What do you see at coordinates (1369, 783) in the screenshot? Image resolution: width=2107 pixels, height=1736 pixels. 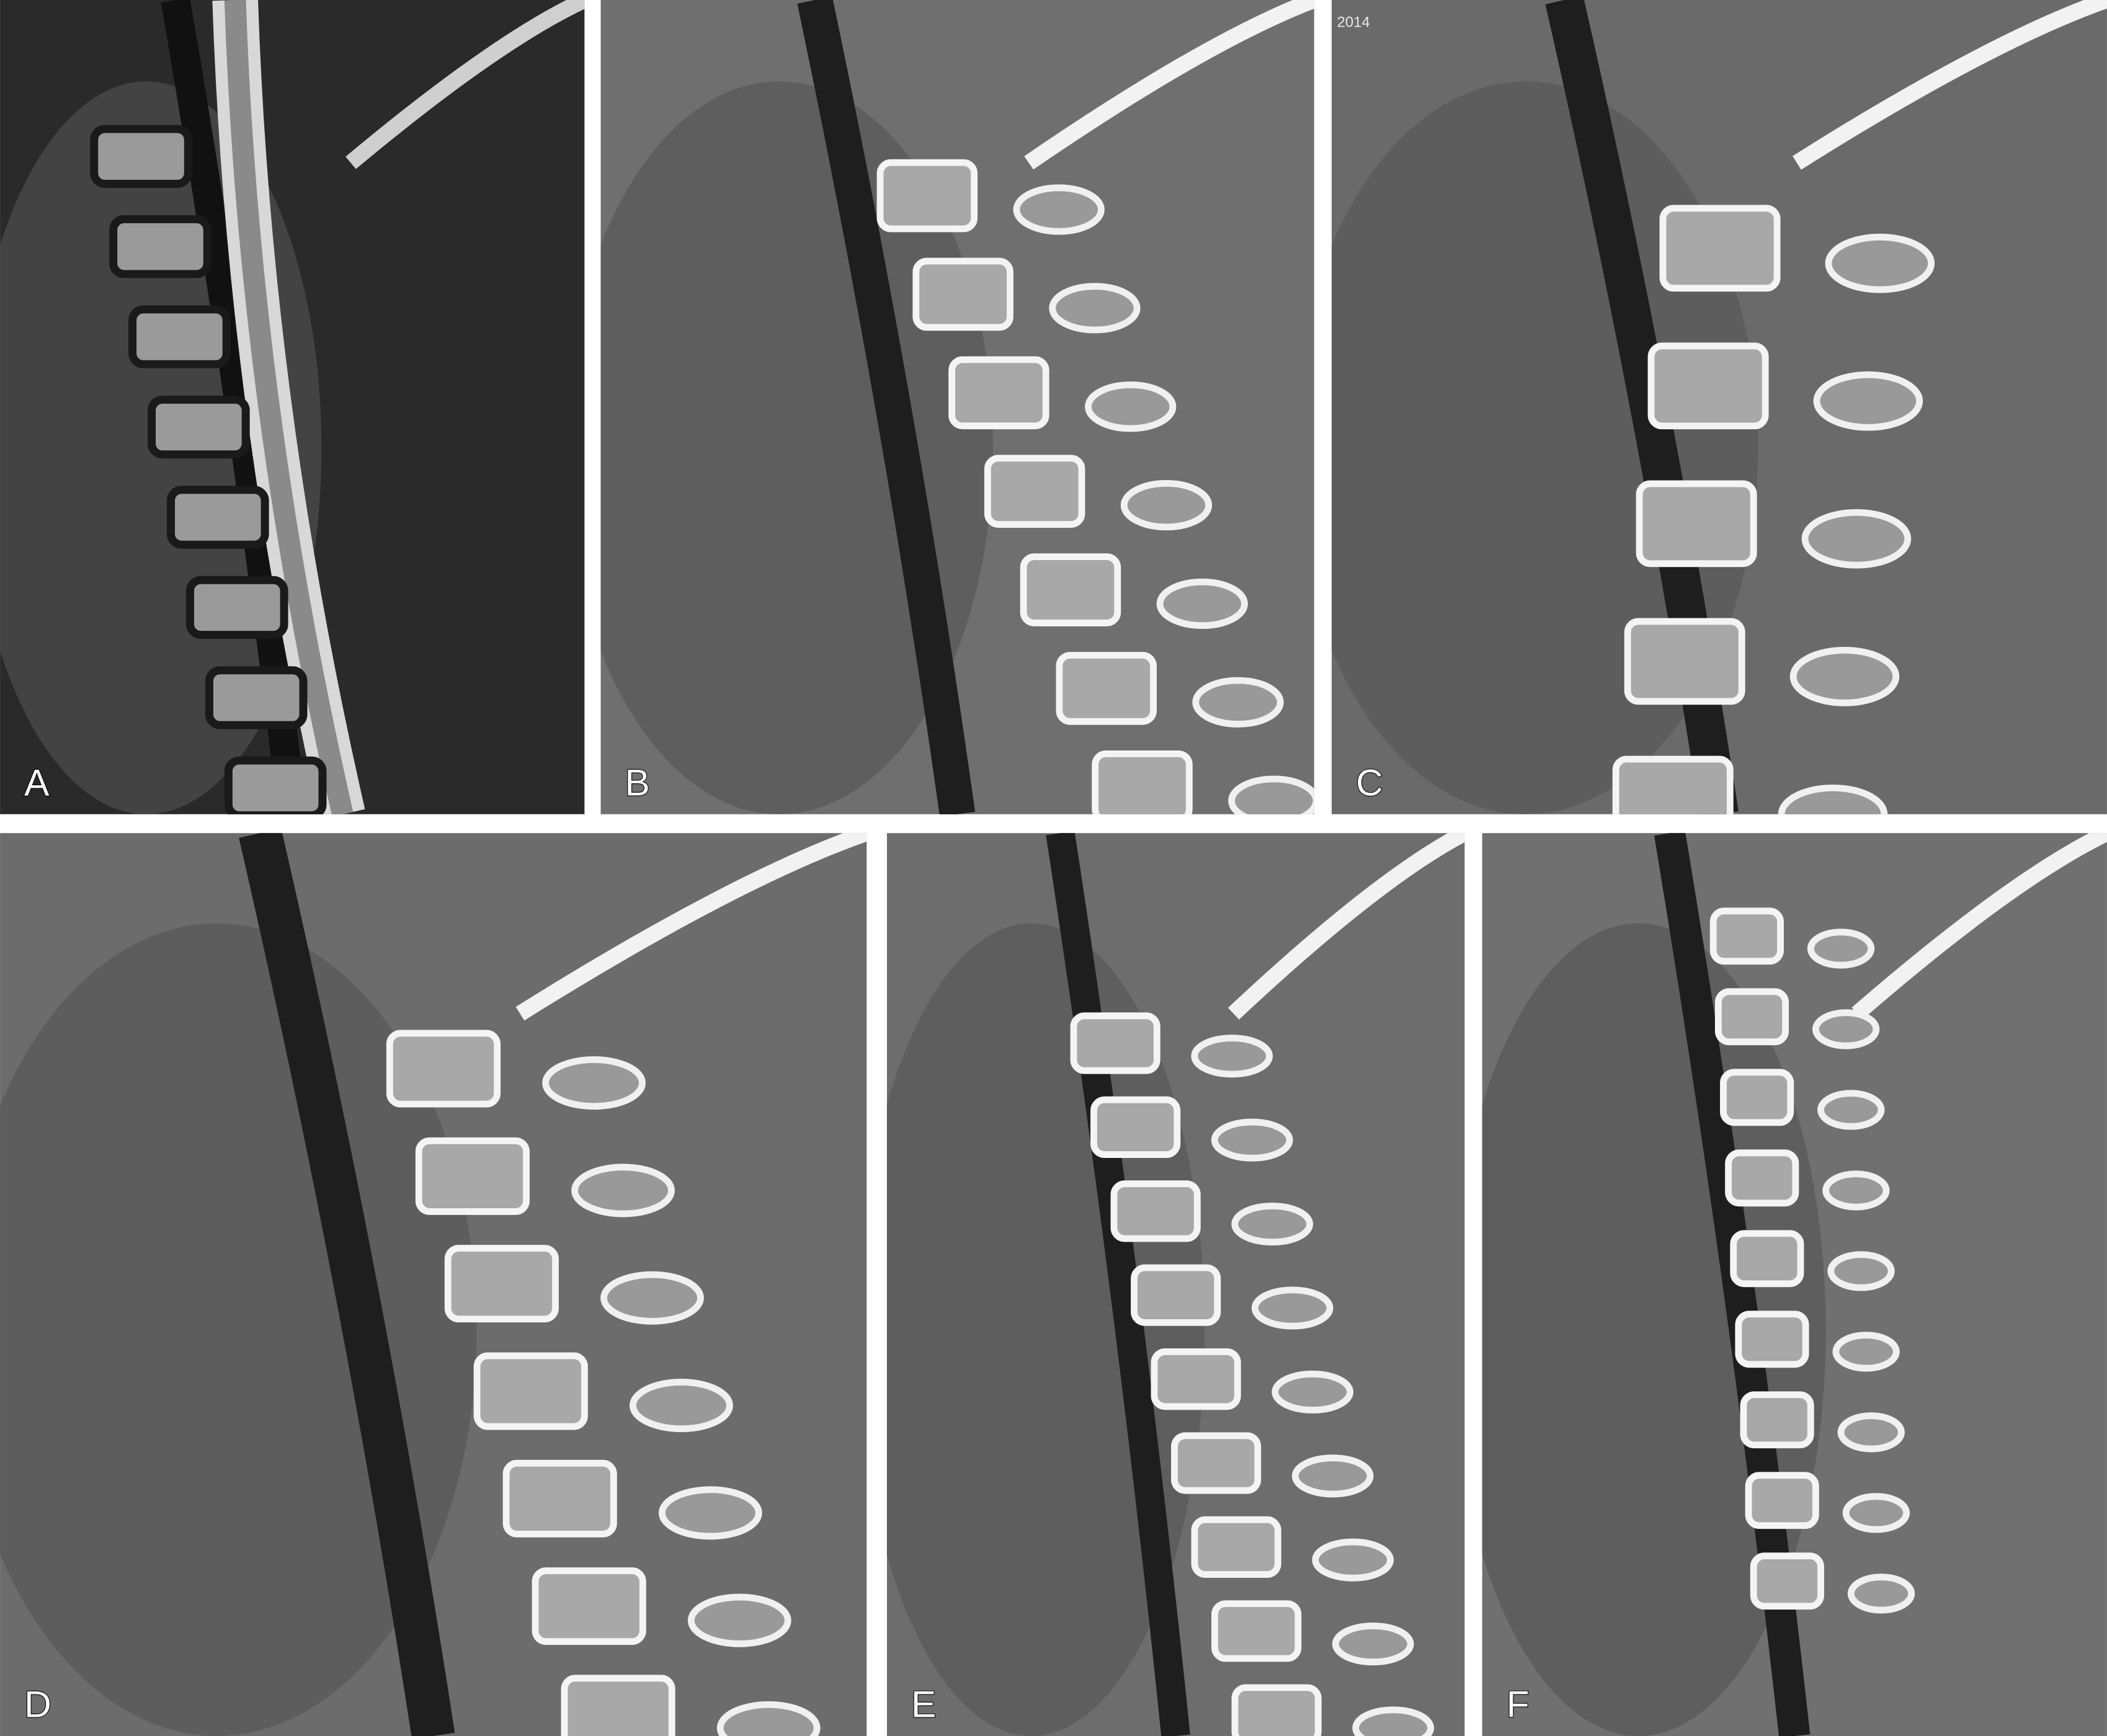 I see `panel-label: C` at bounding box center [1369, 783].